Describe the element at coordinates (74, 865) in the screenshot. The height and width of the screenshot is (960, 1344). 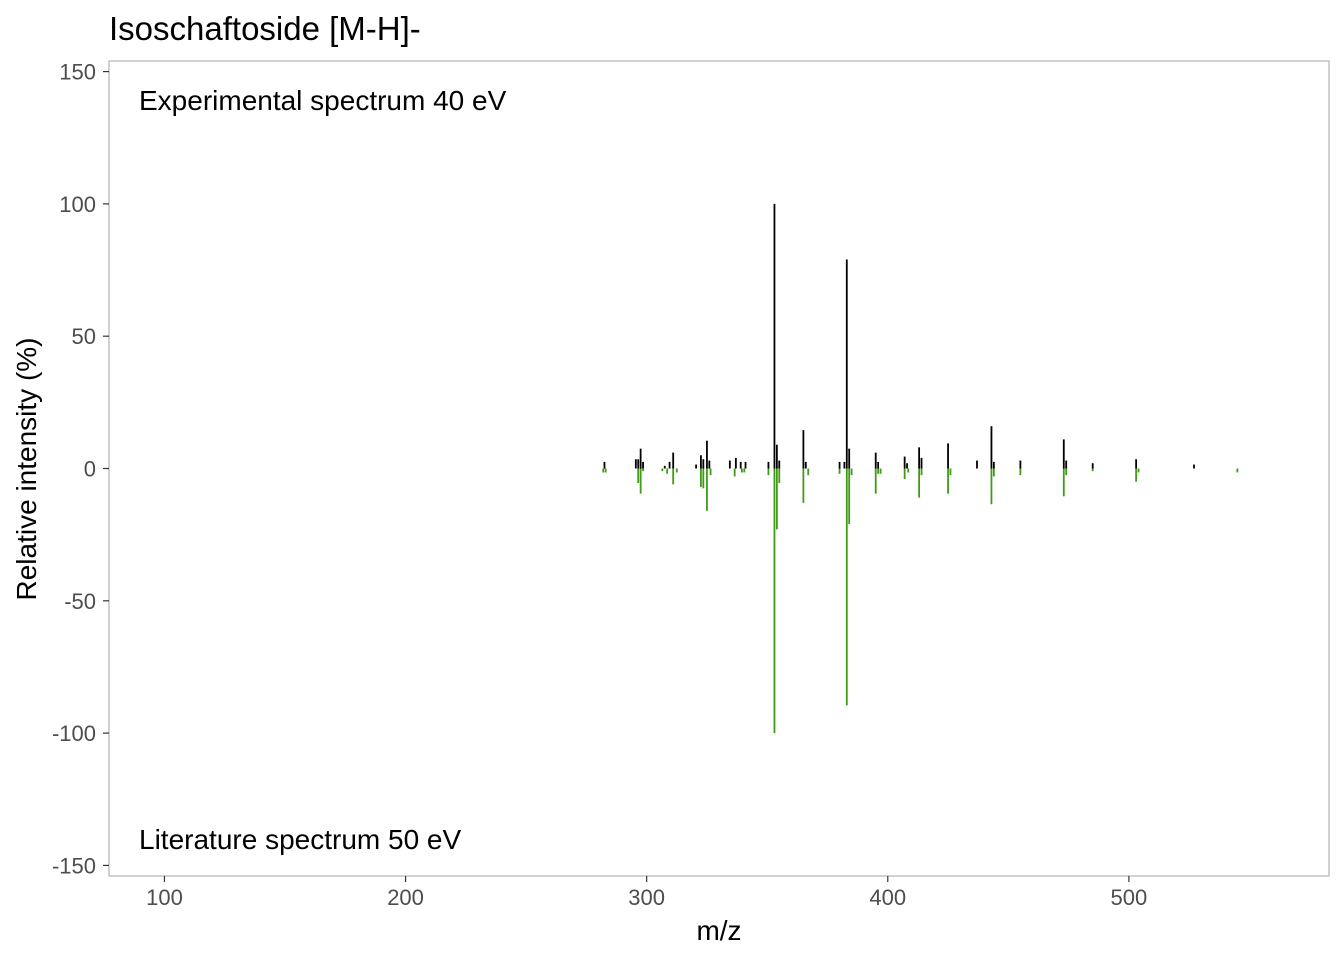
I see `y-tick-label: -150` at that location.